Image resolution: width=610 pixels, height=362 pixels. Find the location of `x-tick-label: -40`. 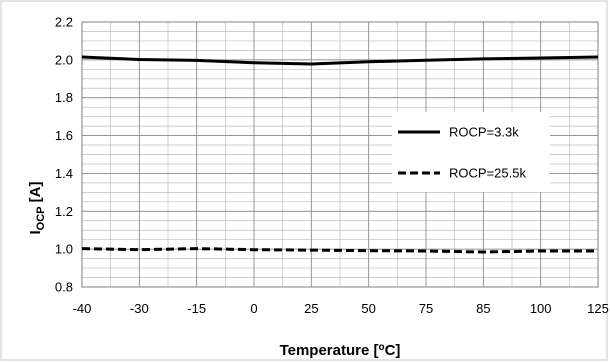

x-tick-label: -40 is located at coordinates (82, 308).